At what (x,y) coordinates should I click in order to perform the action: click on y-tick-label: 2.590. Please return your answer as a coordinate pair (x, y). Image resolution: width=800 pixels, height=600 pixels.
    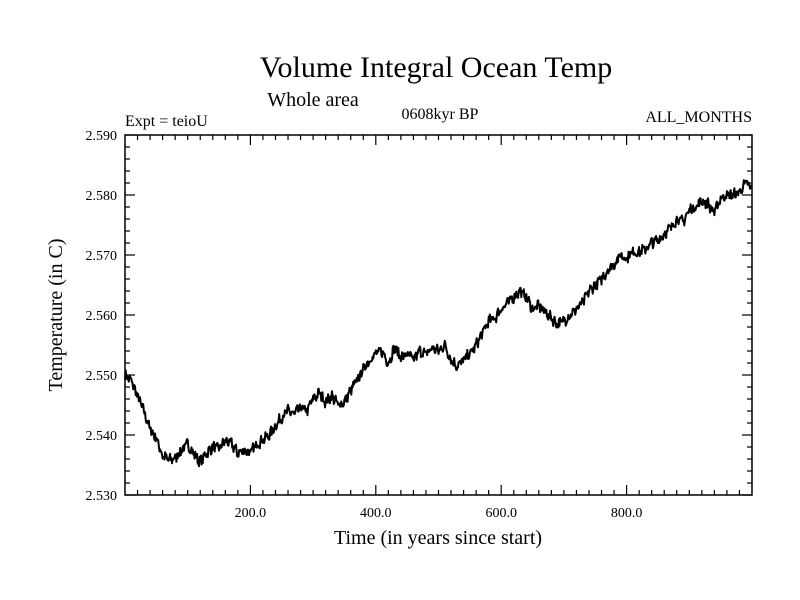
    Looking at the image, I should click on (102, 136).